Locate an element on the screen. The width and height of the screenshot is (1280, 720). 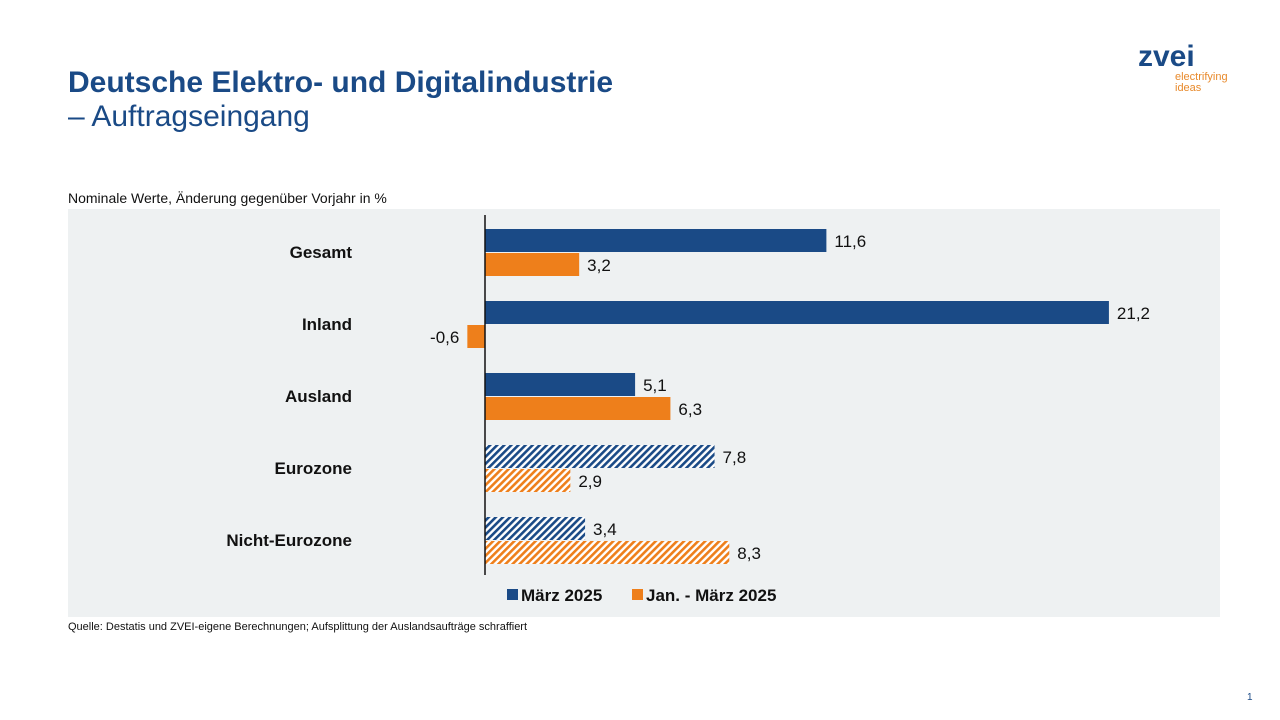
data-label: 3,2 is located at coordinates (599, 265).